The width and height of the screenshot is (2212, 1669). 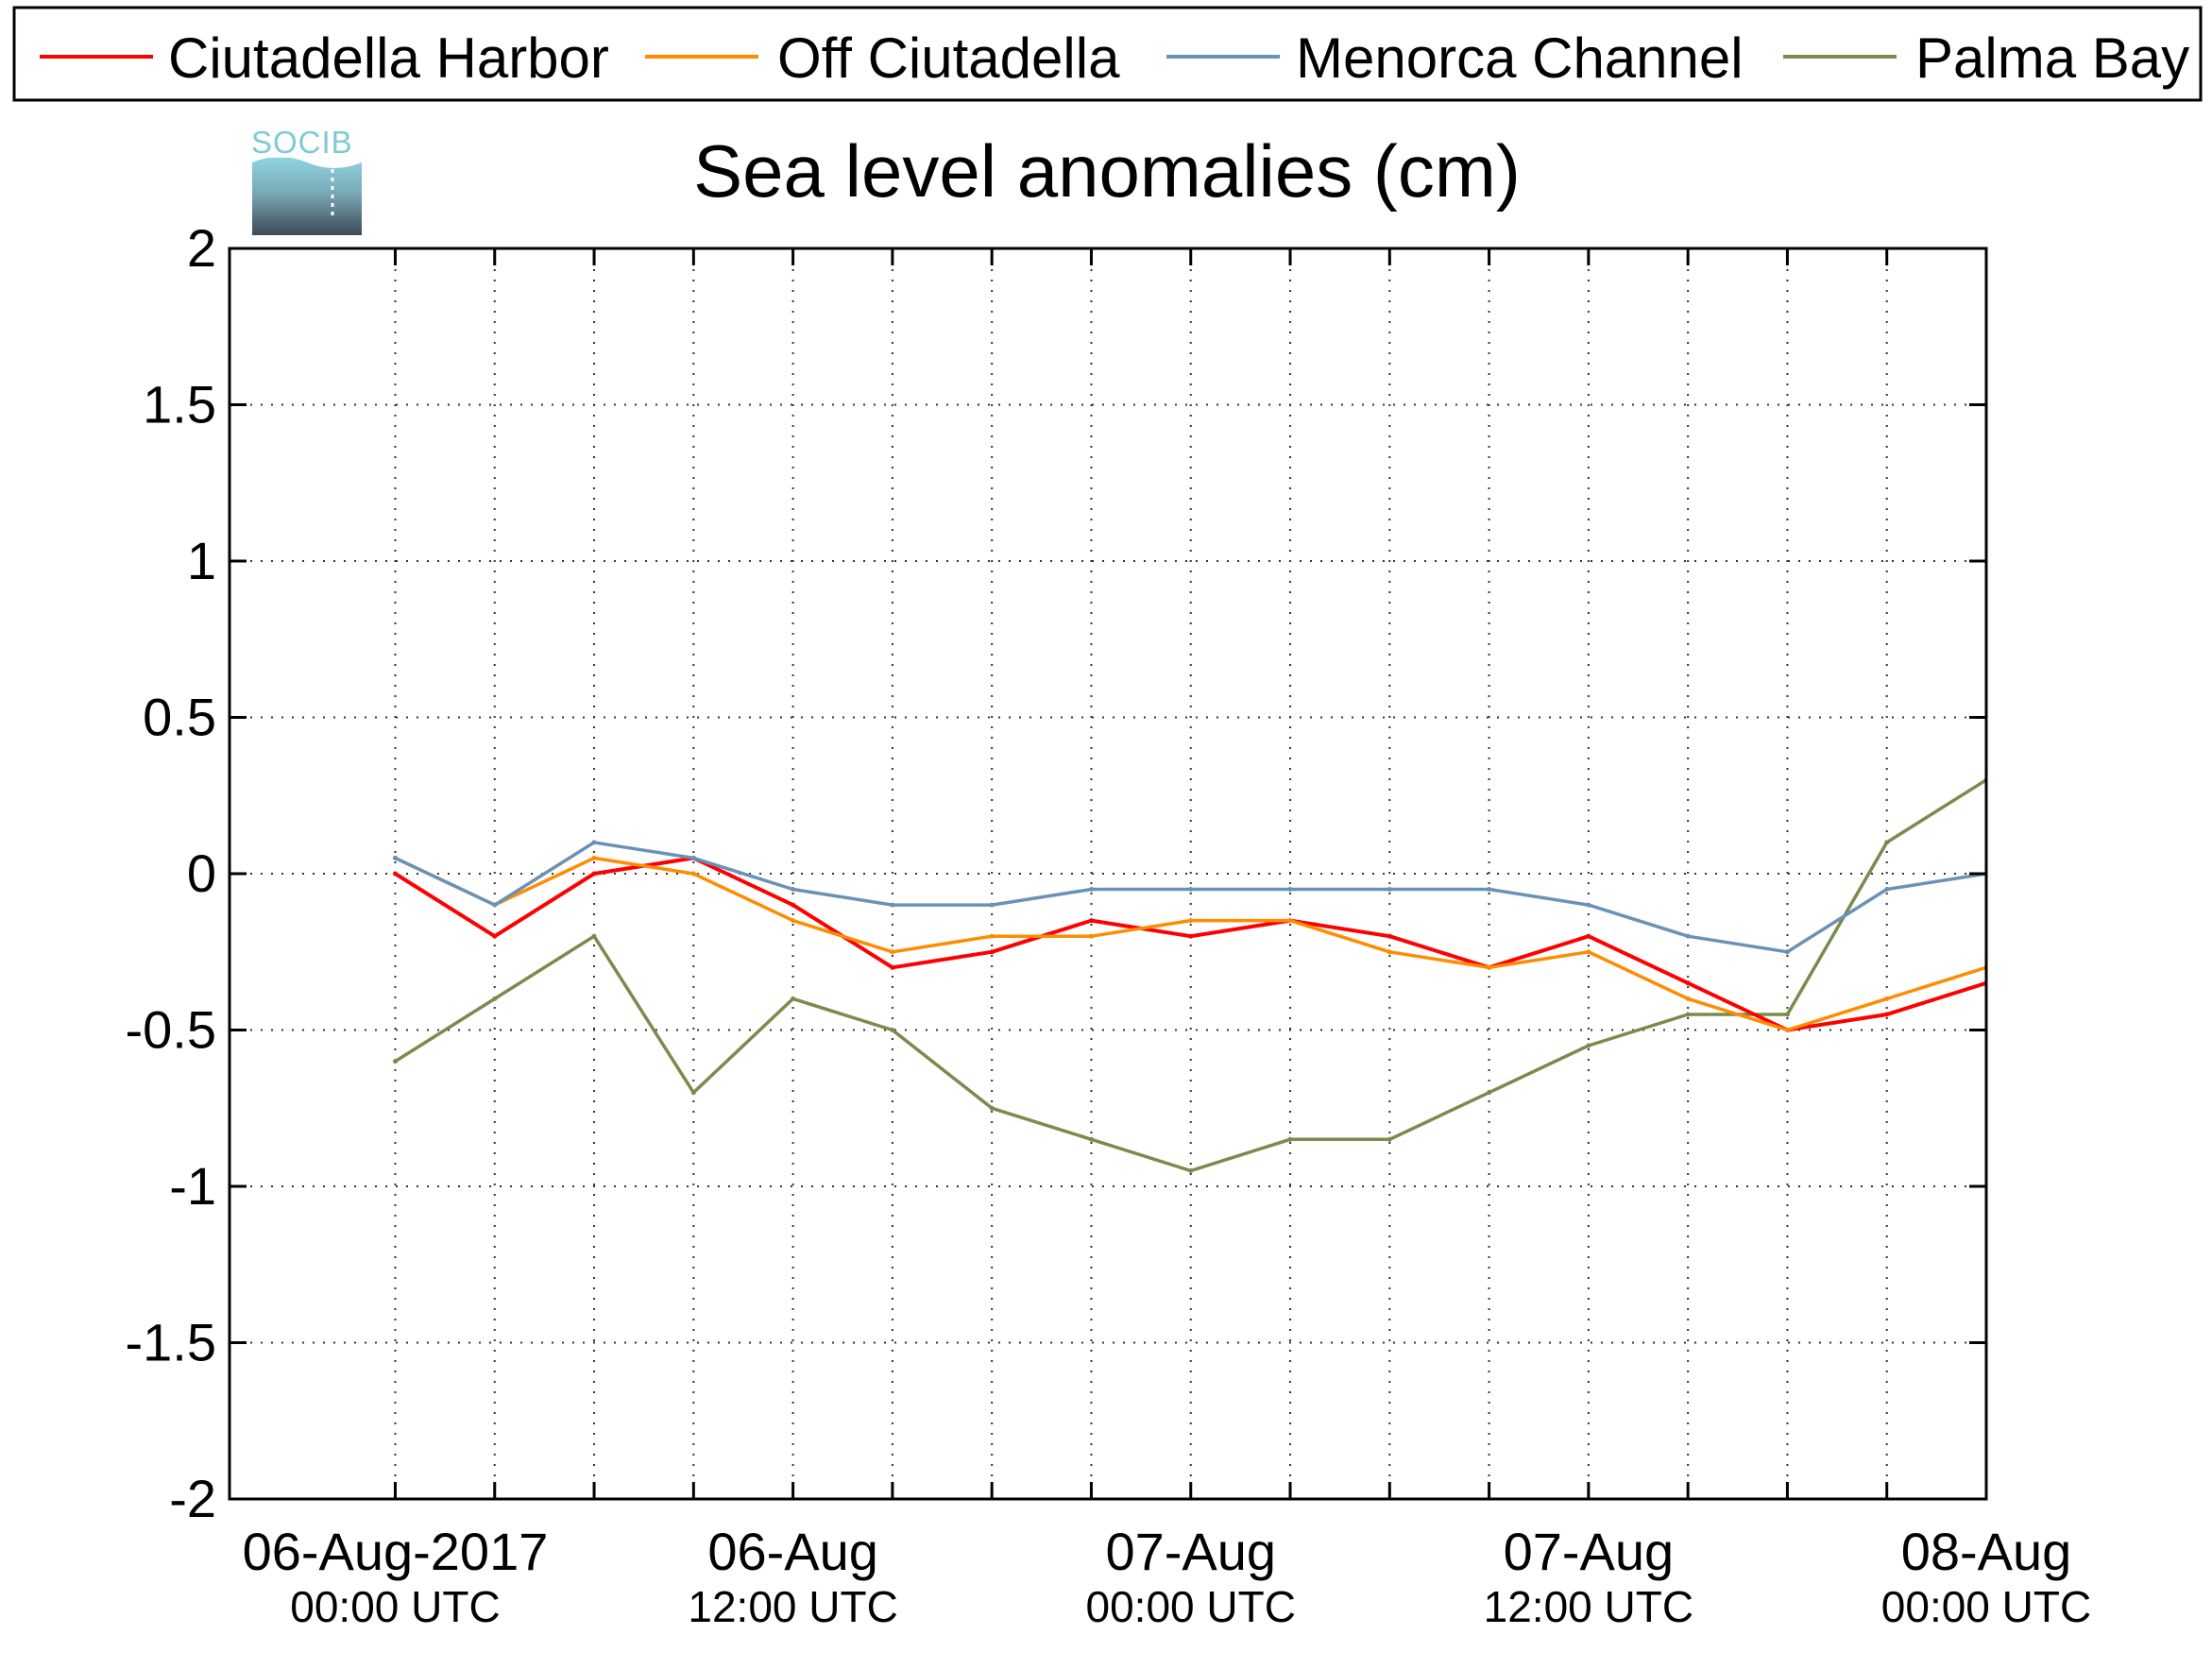 What do you see at coordinates (179, 405) in the screenshot?
I see `y-tick-label: 1.5` at bounding box center [179, 405].